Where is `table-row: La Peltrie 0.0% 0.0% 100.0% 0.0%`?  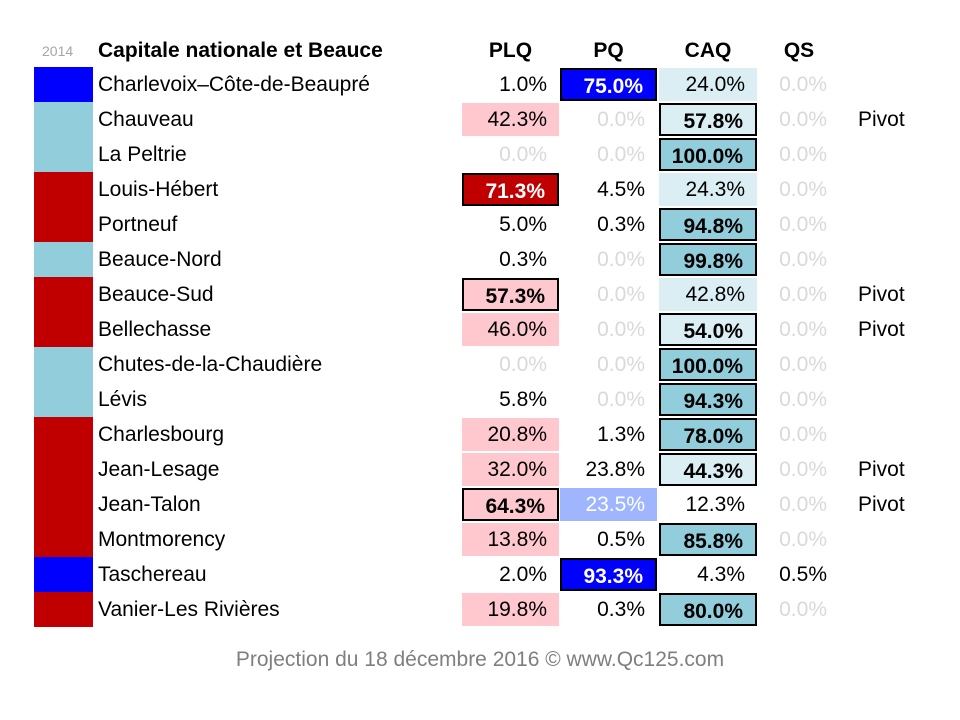
table-row: La Peltrie 0.0% 0.0% 100.0% 0.0% is located at coordinates (480, 154).